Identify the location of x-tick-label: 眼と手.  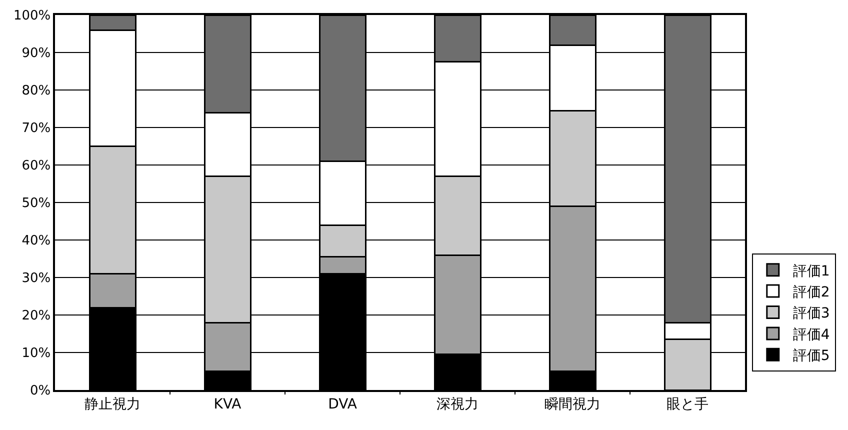
(687, 404).